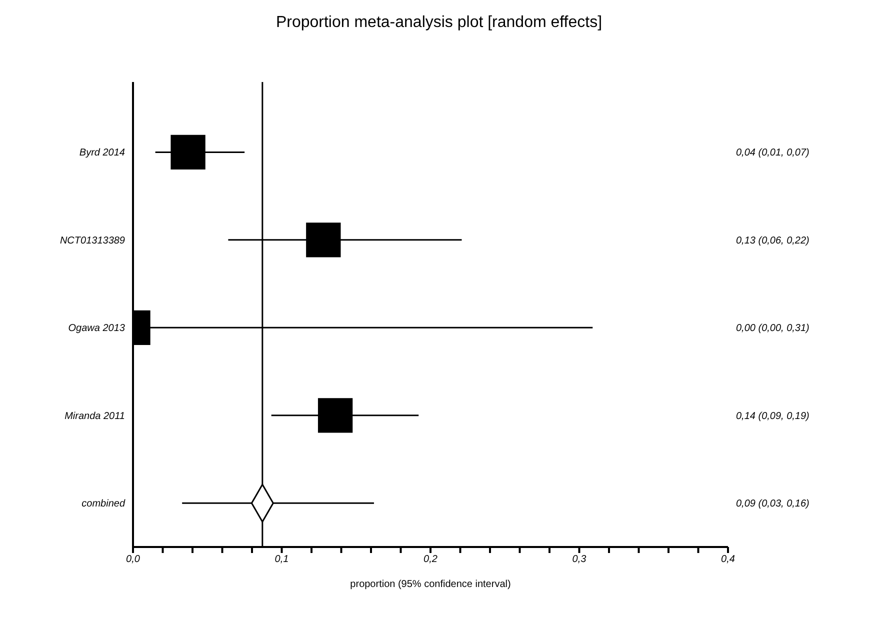  Describe the element at coordinates (430, 584) in the screenshot. I see `x-axis-title: proportion (95% confidence interval)` at that location.